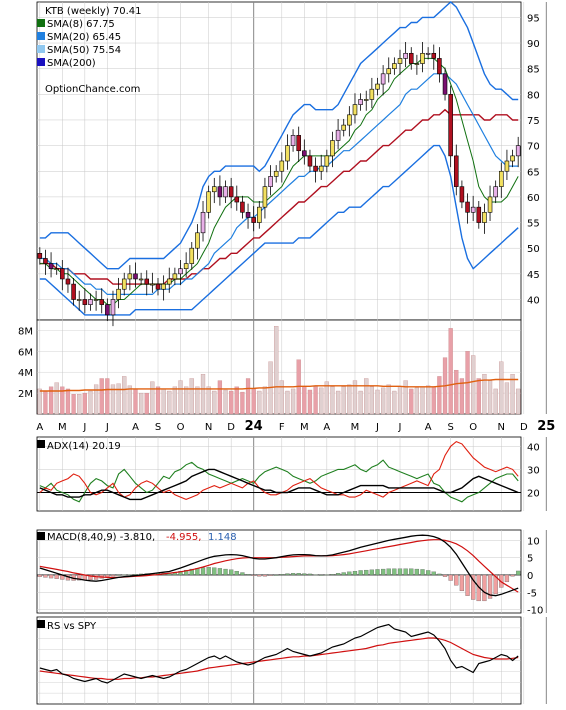  What do you see at coordinates (279, 565) in the screenshot?
I see `macd-line` at bounding box center [279, 565].